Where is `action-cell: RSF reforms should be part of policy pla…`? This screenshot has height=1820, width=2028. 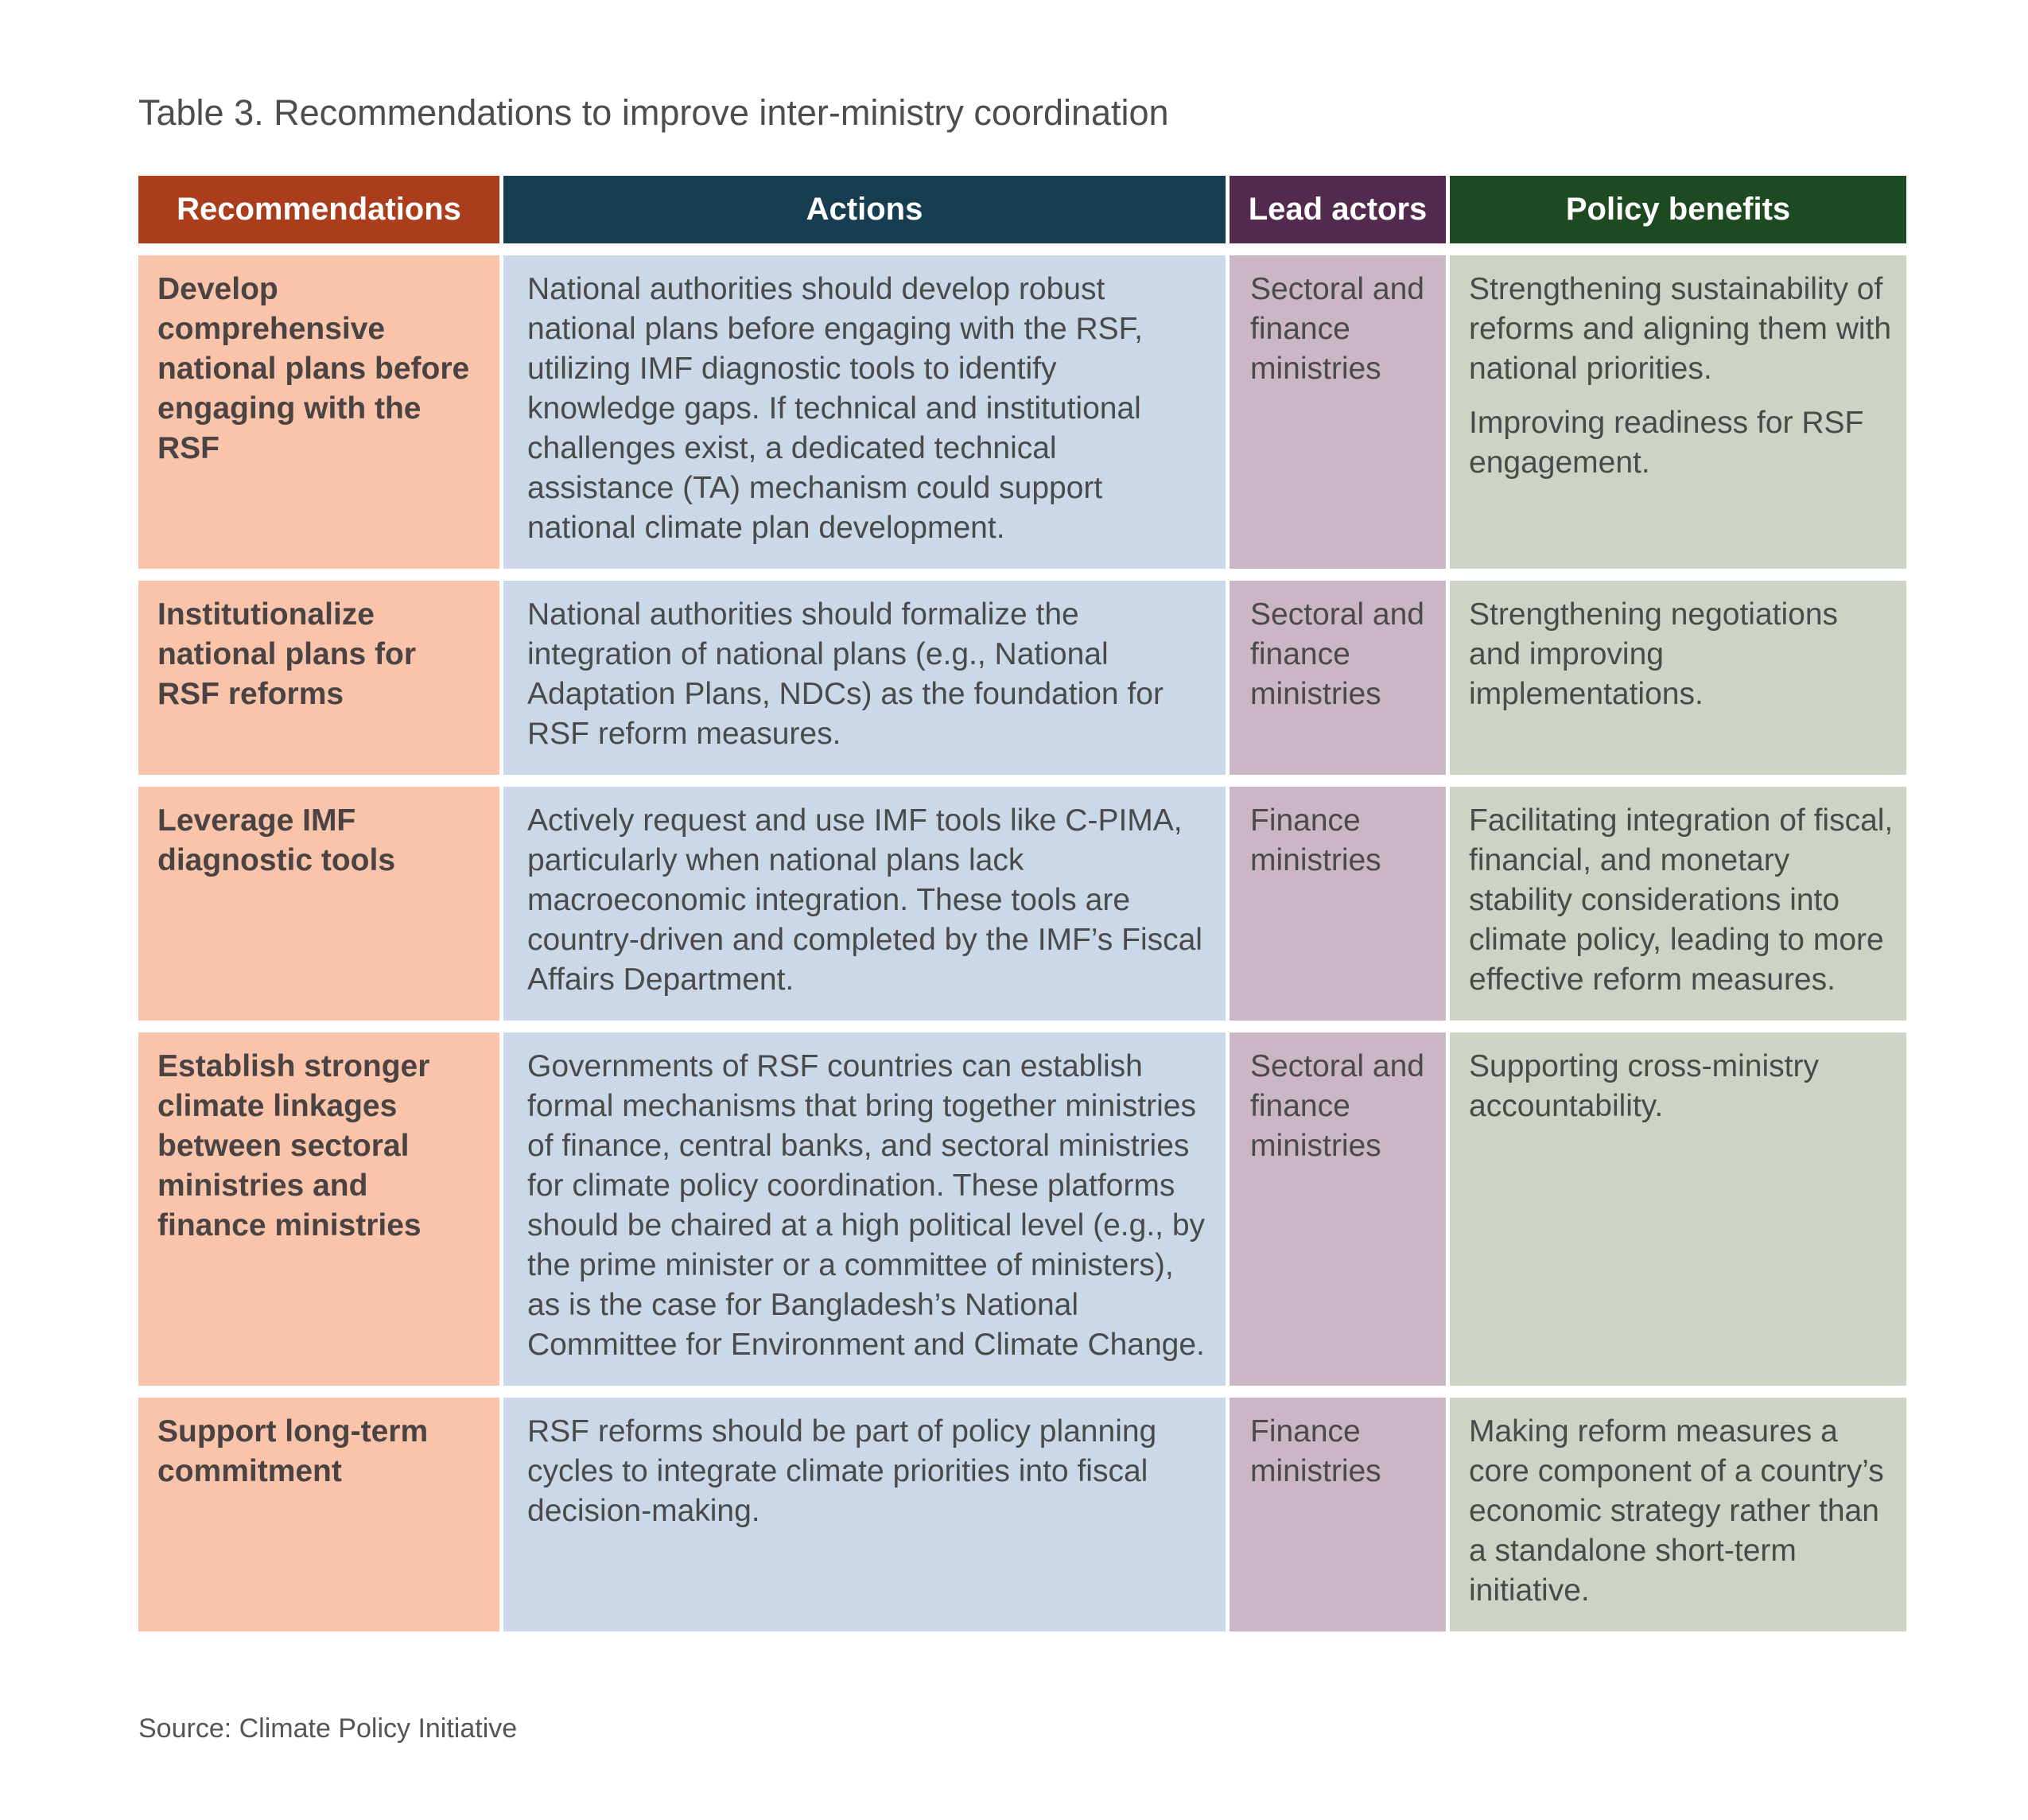
action-cell: RSF reforms should be part of policy pla… is located at coordinates (865, 1514).